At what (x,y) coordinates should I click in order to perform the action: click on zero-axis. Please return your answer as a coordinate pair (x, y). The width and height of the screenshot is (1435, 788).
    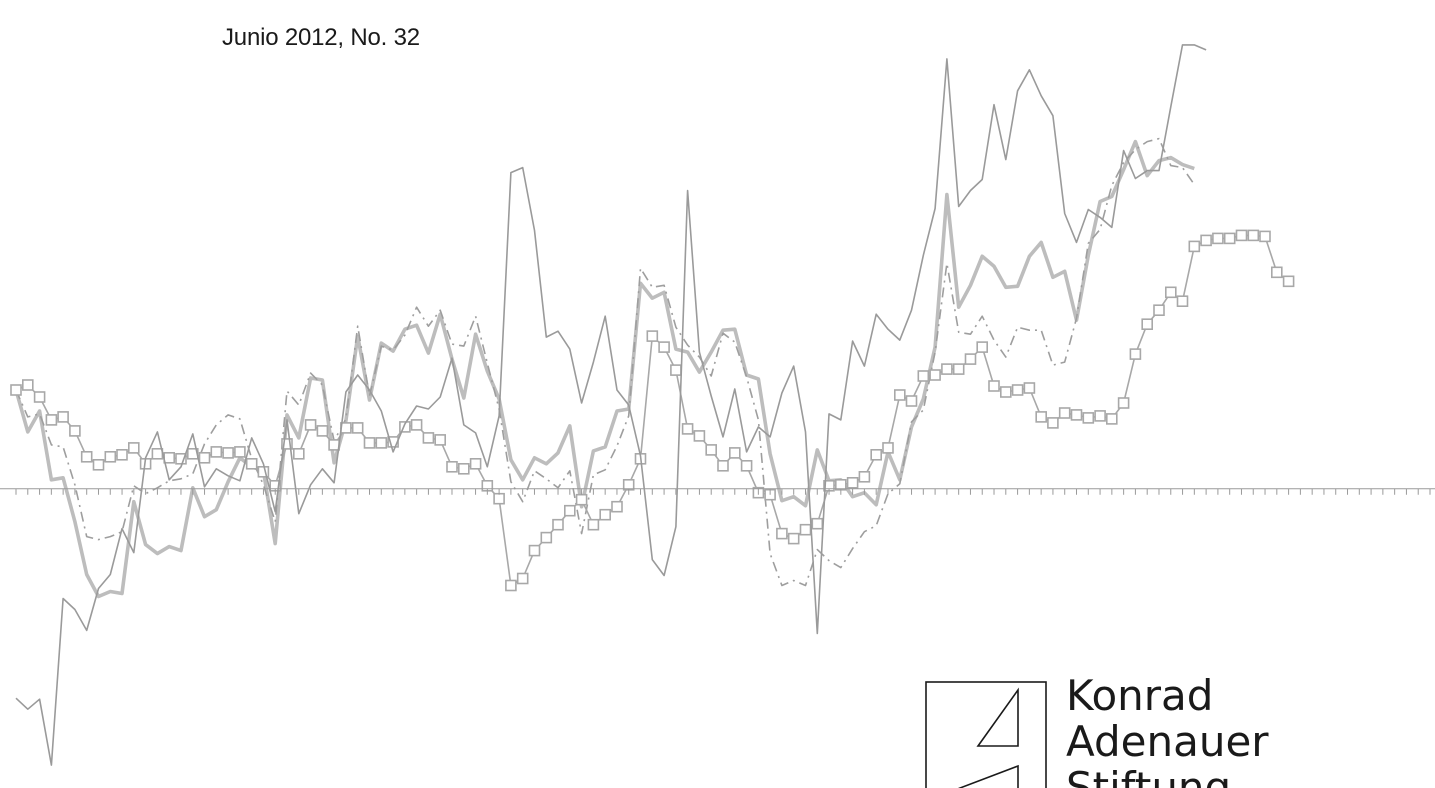
    Looking at the image, I should click on (717, 491).